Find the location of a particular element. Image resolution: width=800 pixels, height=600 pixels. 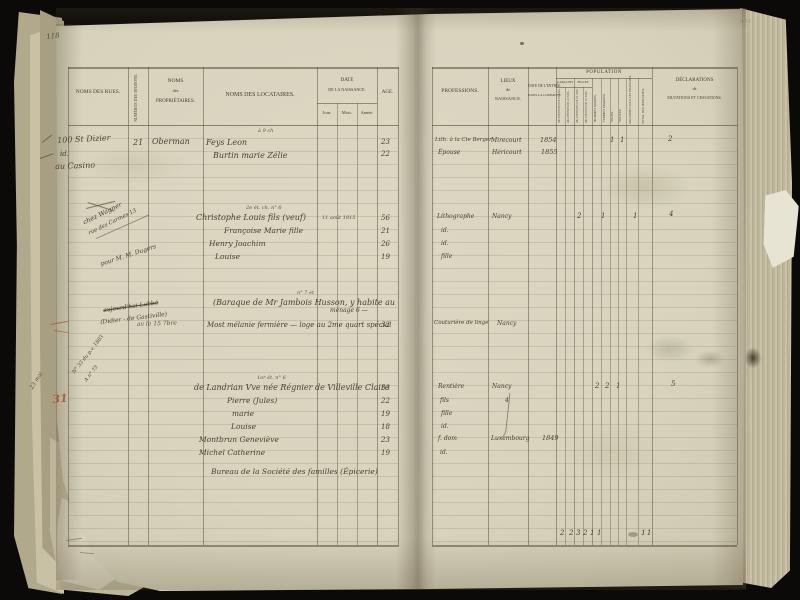

entry-room-note: n° 7 et is located at coordinates (306, 293).